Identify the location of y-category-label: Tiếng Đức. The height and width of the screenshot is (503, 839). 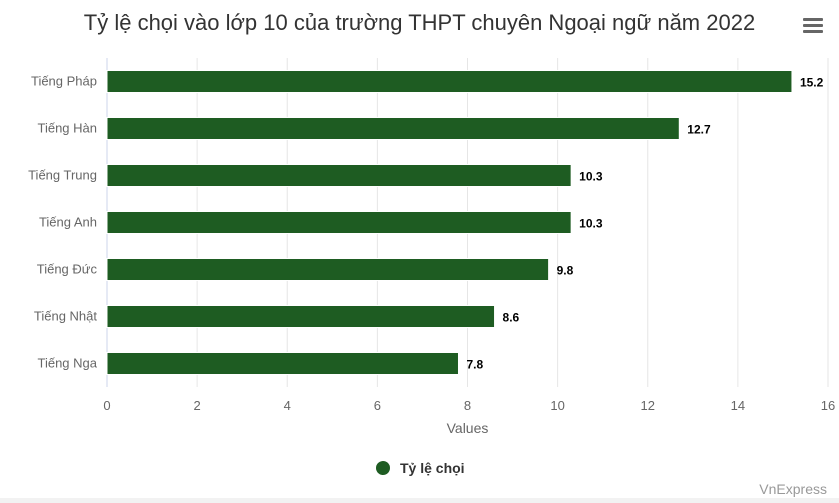
(67, 269).